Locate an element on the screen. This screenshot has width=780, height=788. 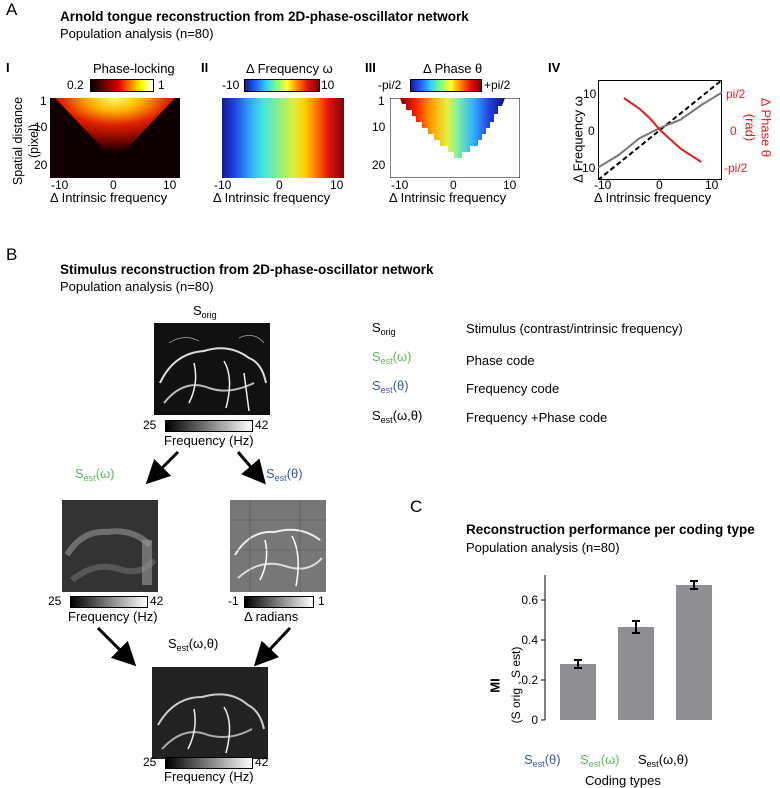
legend-both-desc: Frequency +Phase code is located at coordinates (537, 417).